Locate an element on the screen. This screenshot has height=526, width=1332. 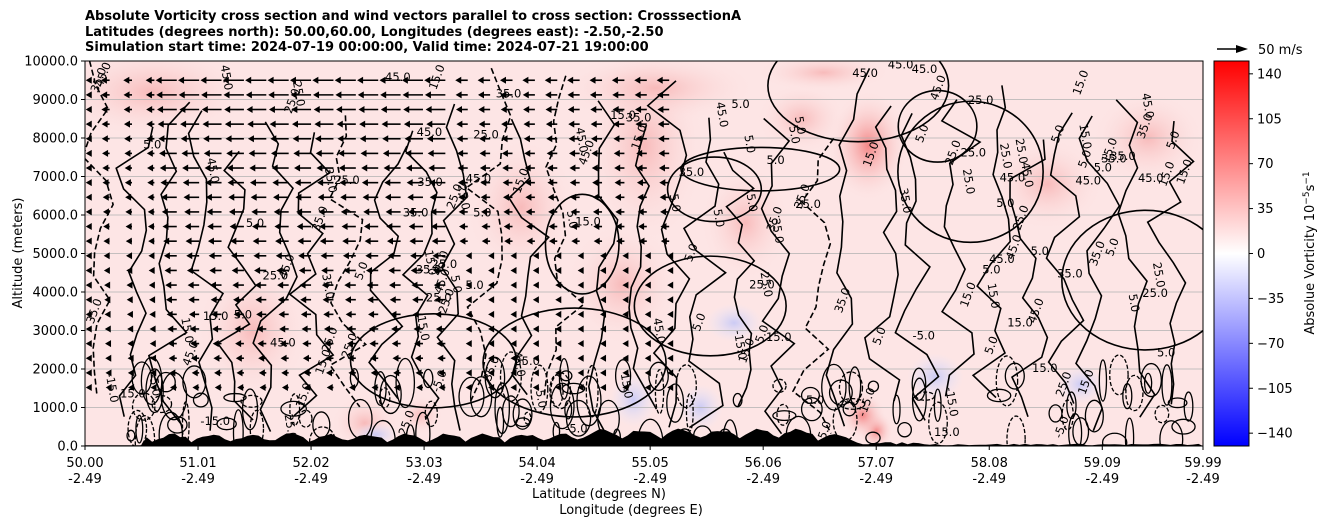
contour-loop is located at coordinates (710, 306).